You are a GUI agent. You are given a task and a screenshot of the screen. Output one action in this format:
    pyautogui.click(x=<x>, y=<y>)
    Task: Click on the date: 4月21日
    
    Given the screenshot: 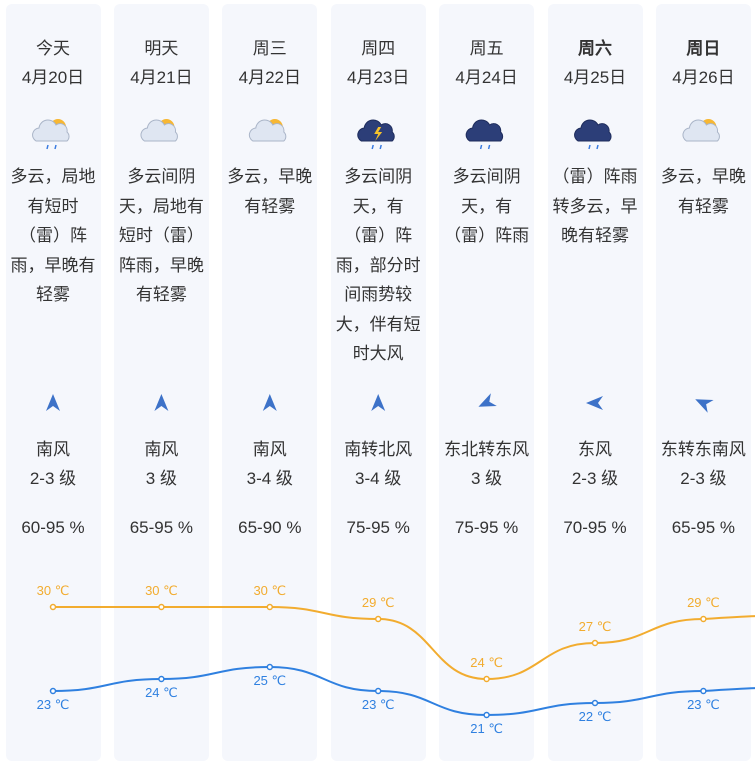 What is the action you would take?
    pyautogui.click(x=161, y=77)
    